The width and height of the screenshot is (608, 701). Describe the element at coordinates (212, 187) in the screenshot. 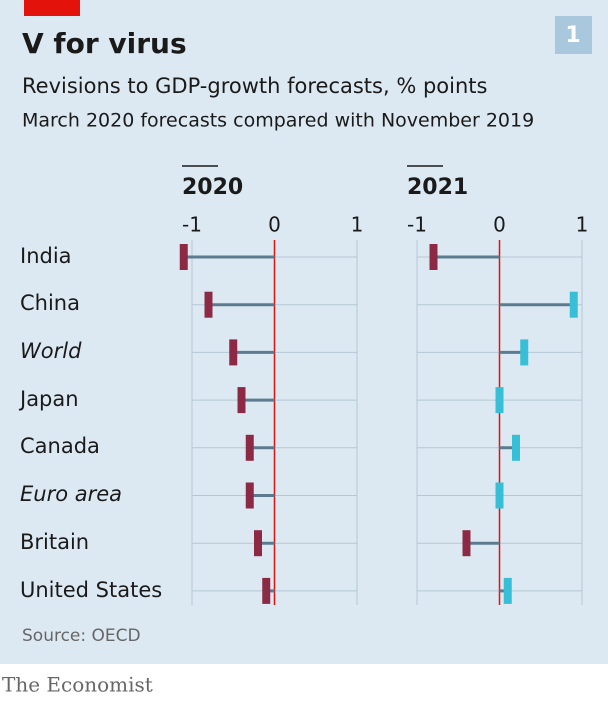

I see `panel-title: 2020` at that location.